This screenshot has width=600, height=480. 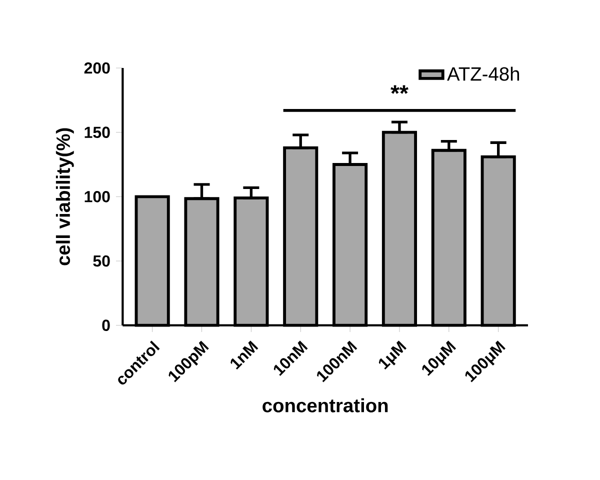 I want to click on legend-label: ATZ-48h, so click(x=483, y=73).